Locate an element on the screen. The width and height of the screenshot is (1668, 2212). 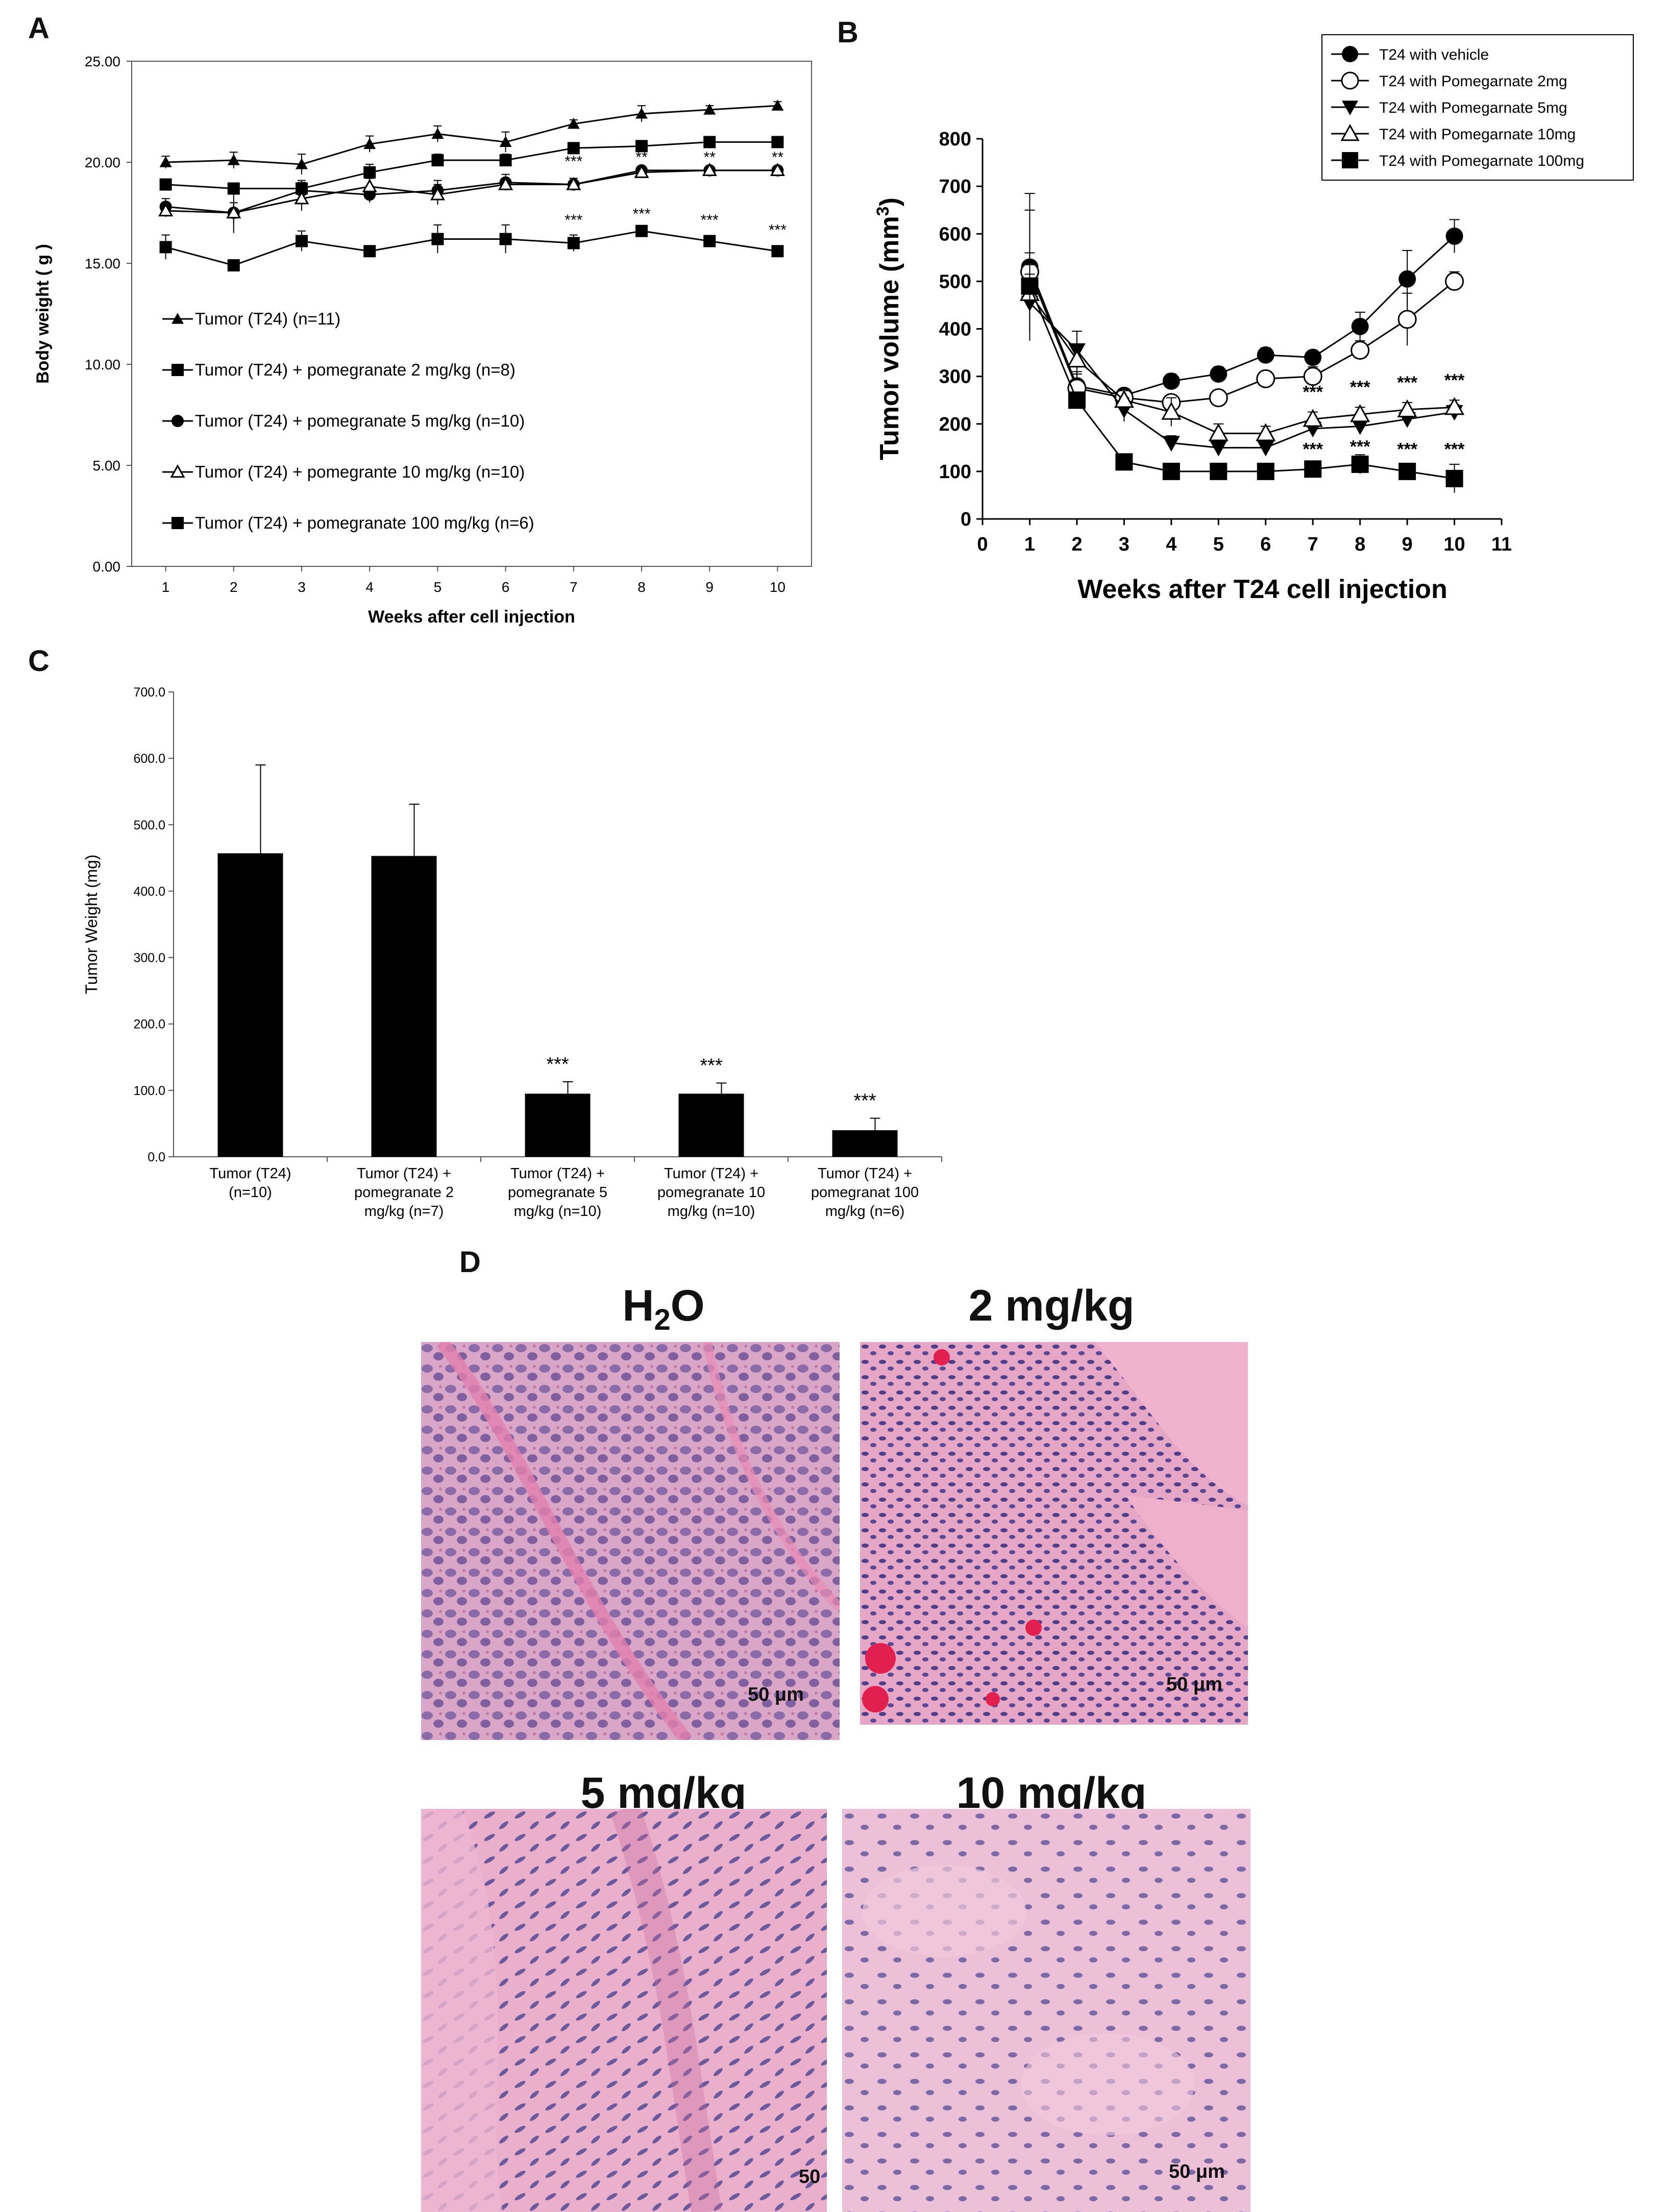
category-label: (n=10) is located at coordinates (250, 1192).